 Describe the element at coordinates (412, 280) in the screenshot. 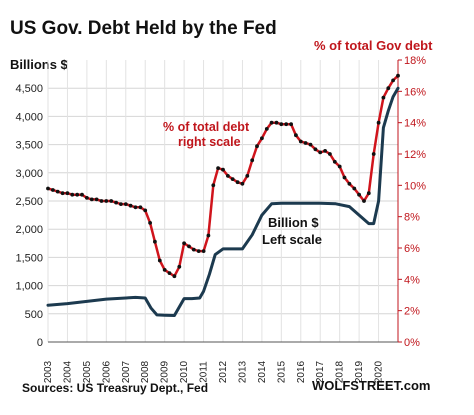

I see `right-tick-label: 4%` at that location.